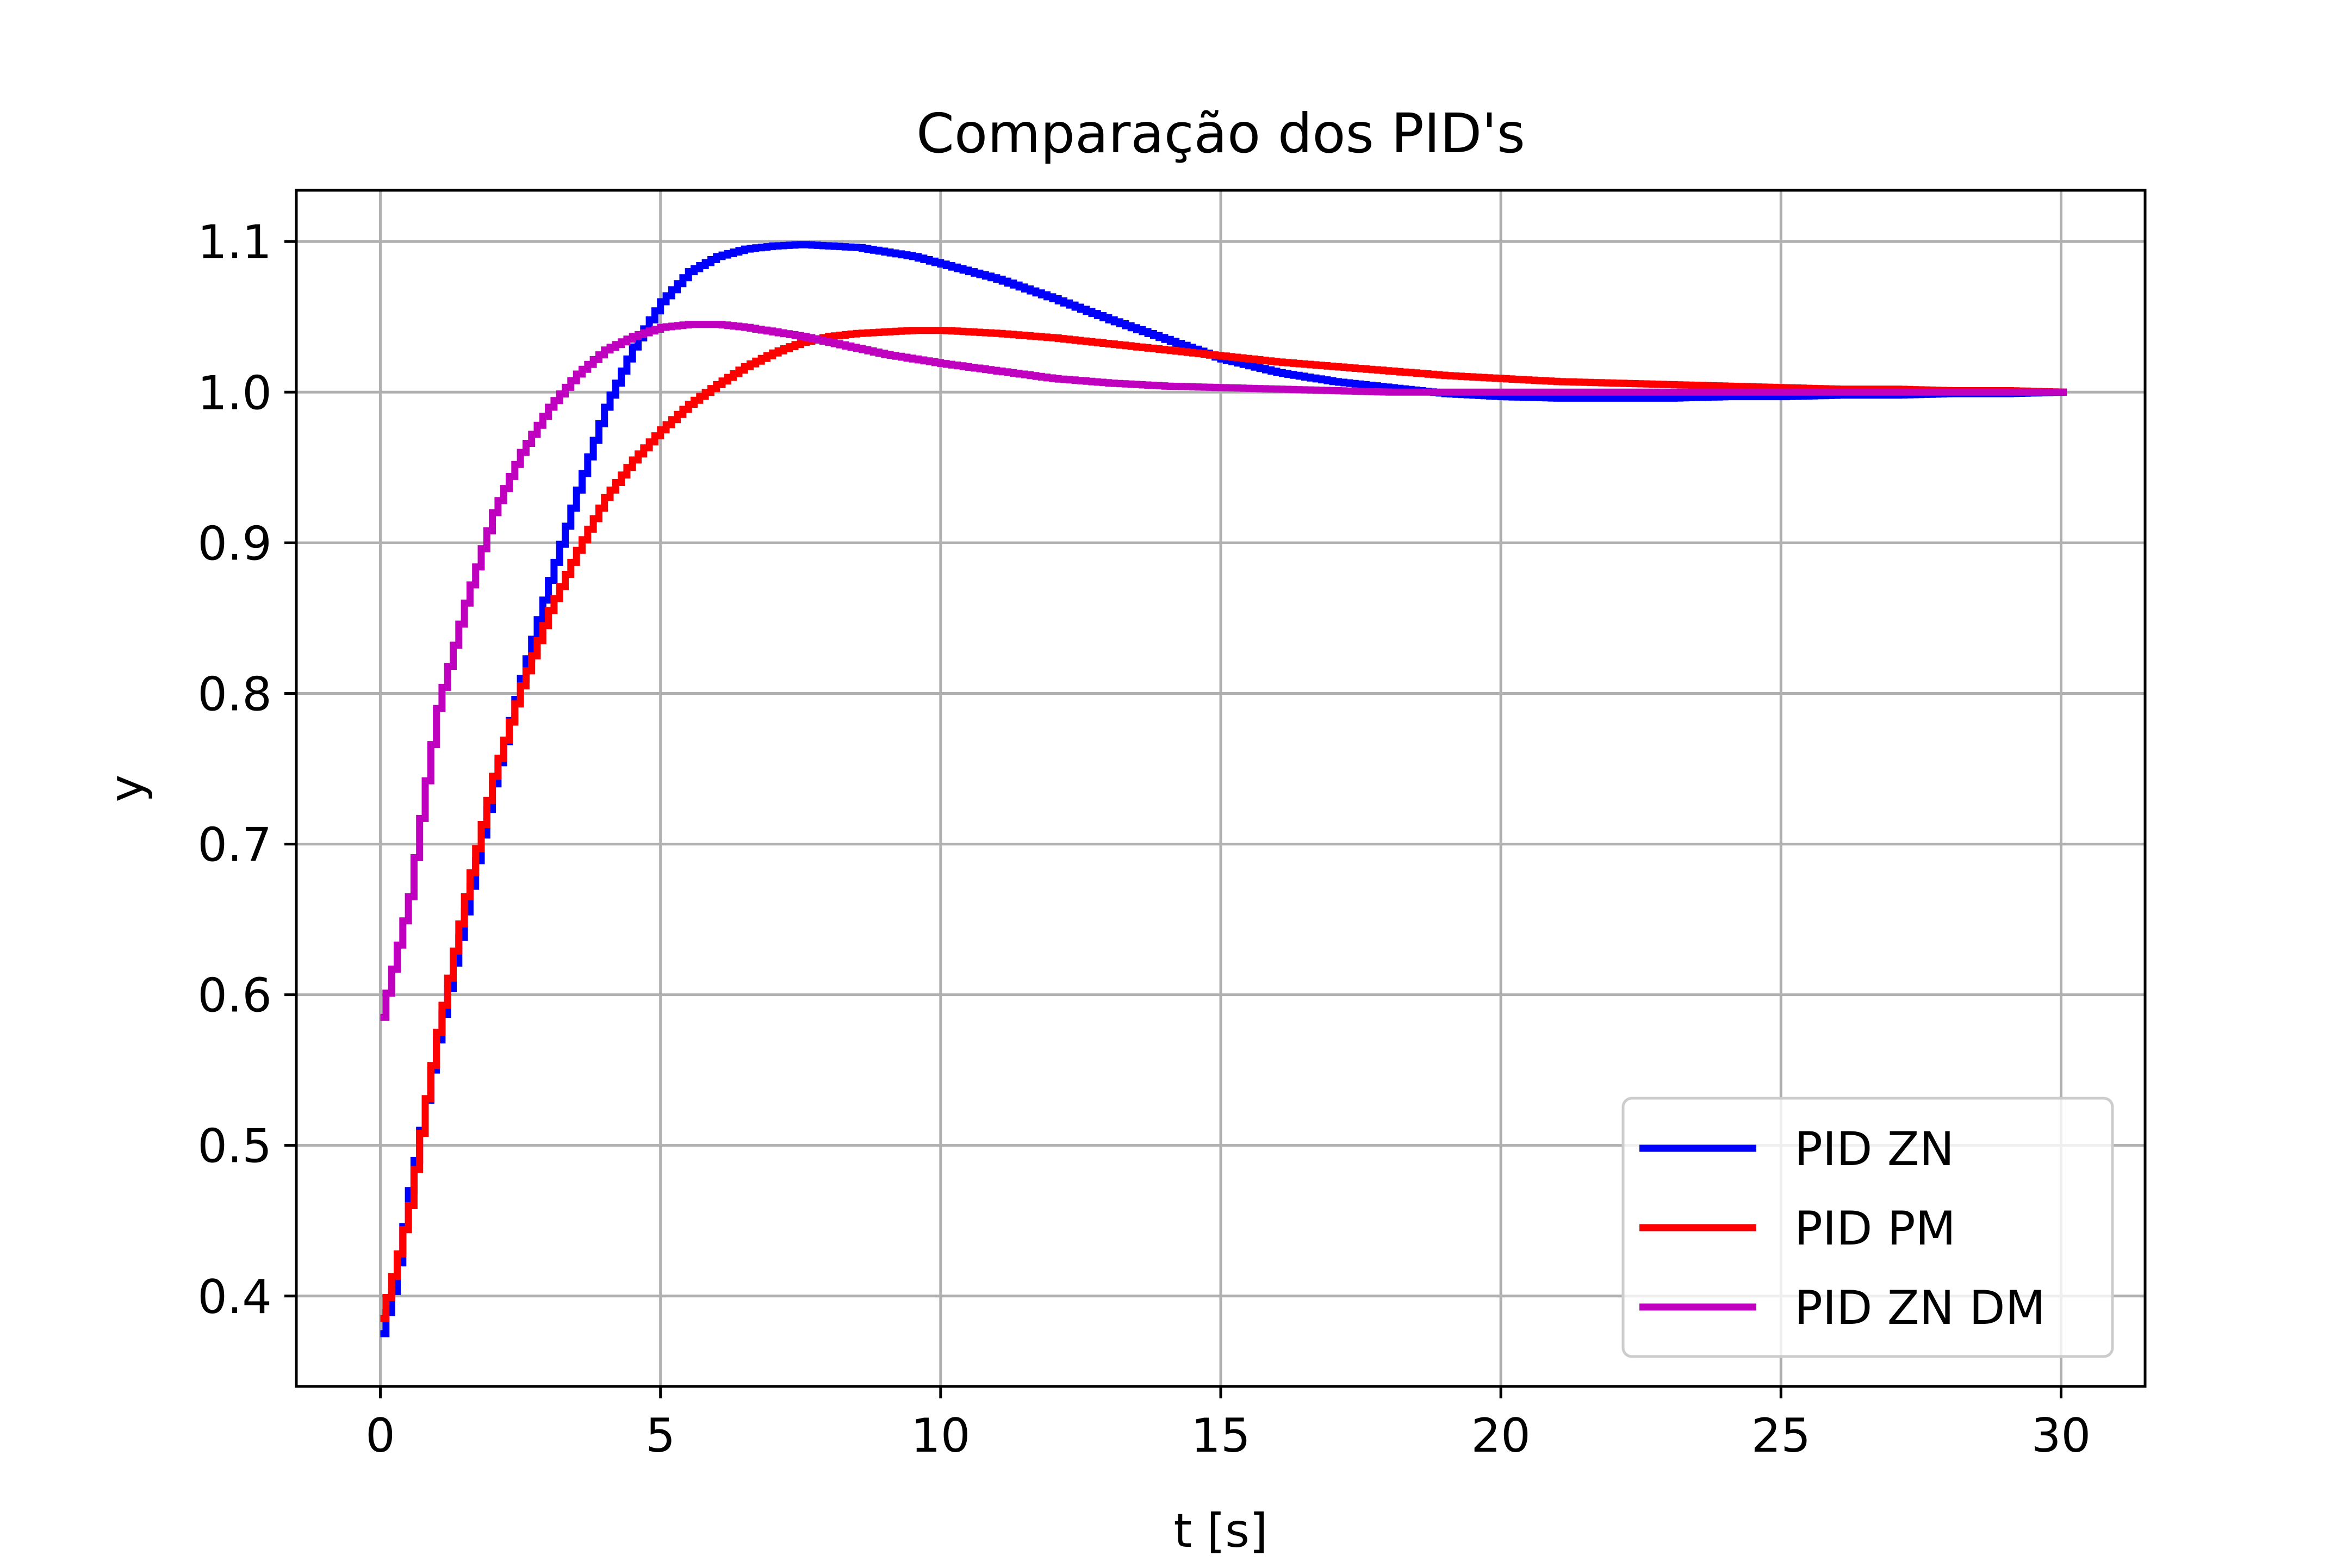 Image resolution: width=2349 pixels, height=1568 pixels. I want to click on y-tick-label: 0.8, so click(234, 694).